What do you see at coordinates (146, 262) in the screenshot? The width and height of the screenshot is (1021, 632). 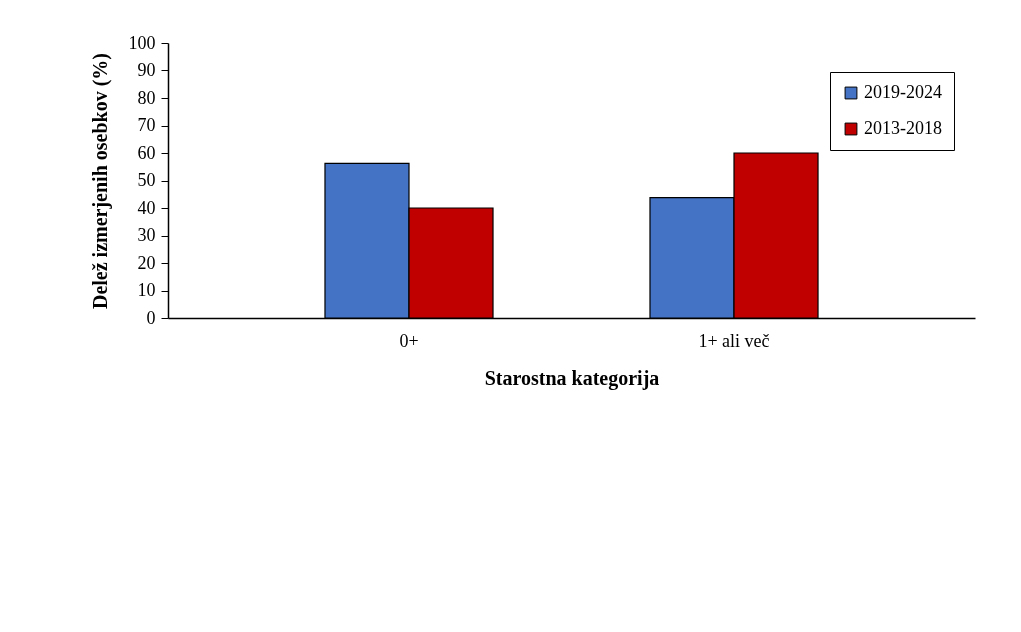 I see `y-tick-label: 20` at bounding box center [146, 262].